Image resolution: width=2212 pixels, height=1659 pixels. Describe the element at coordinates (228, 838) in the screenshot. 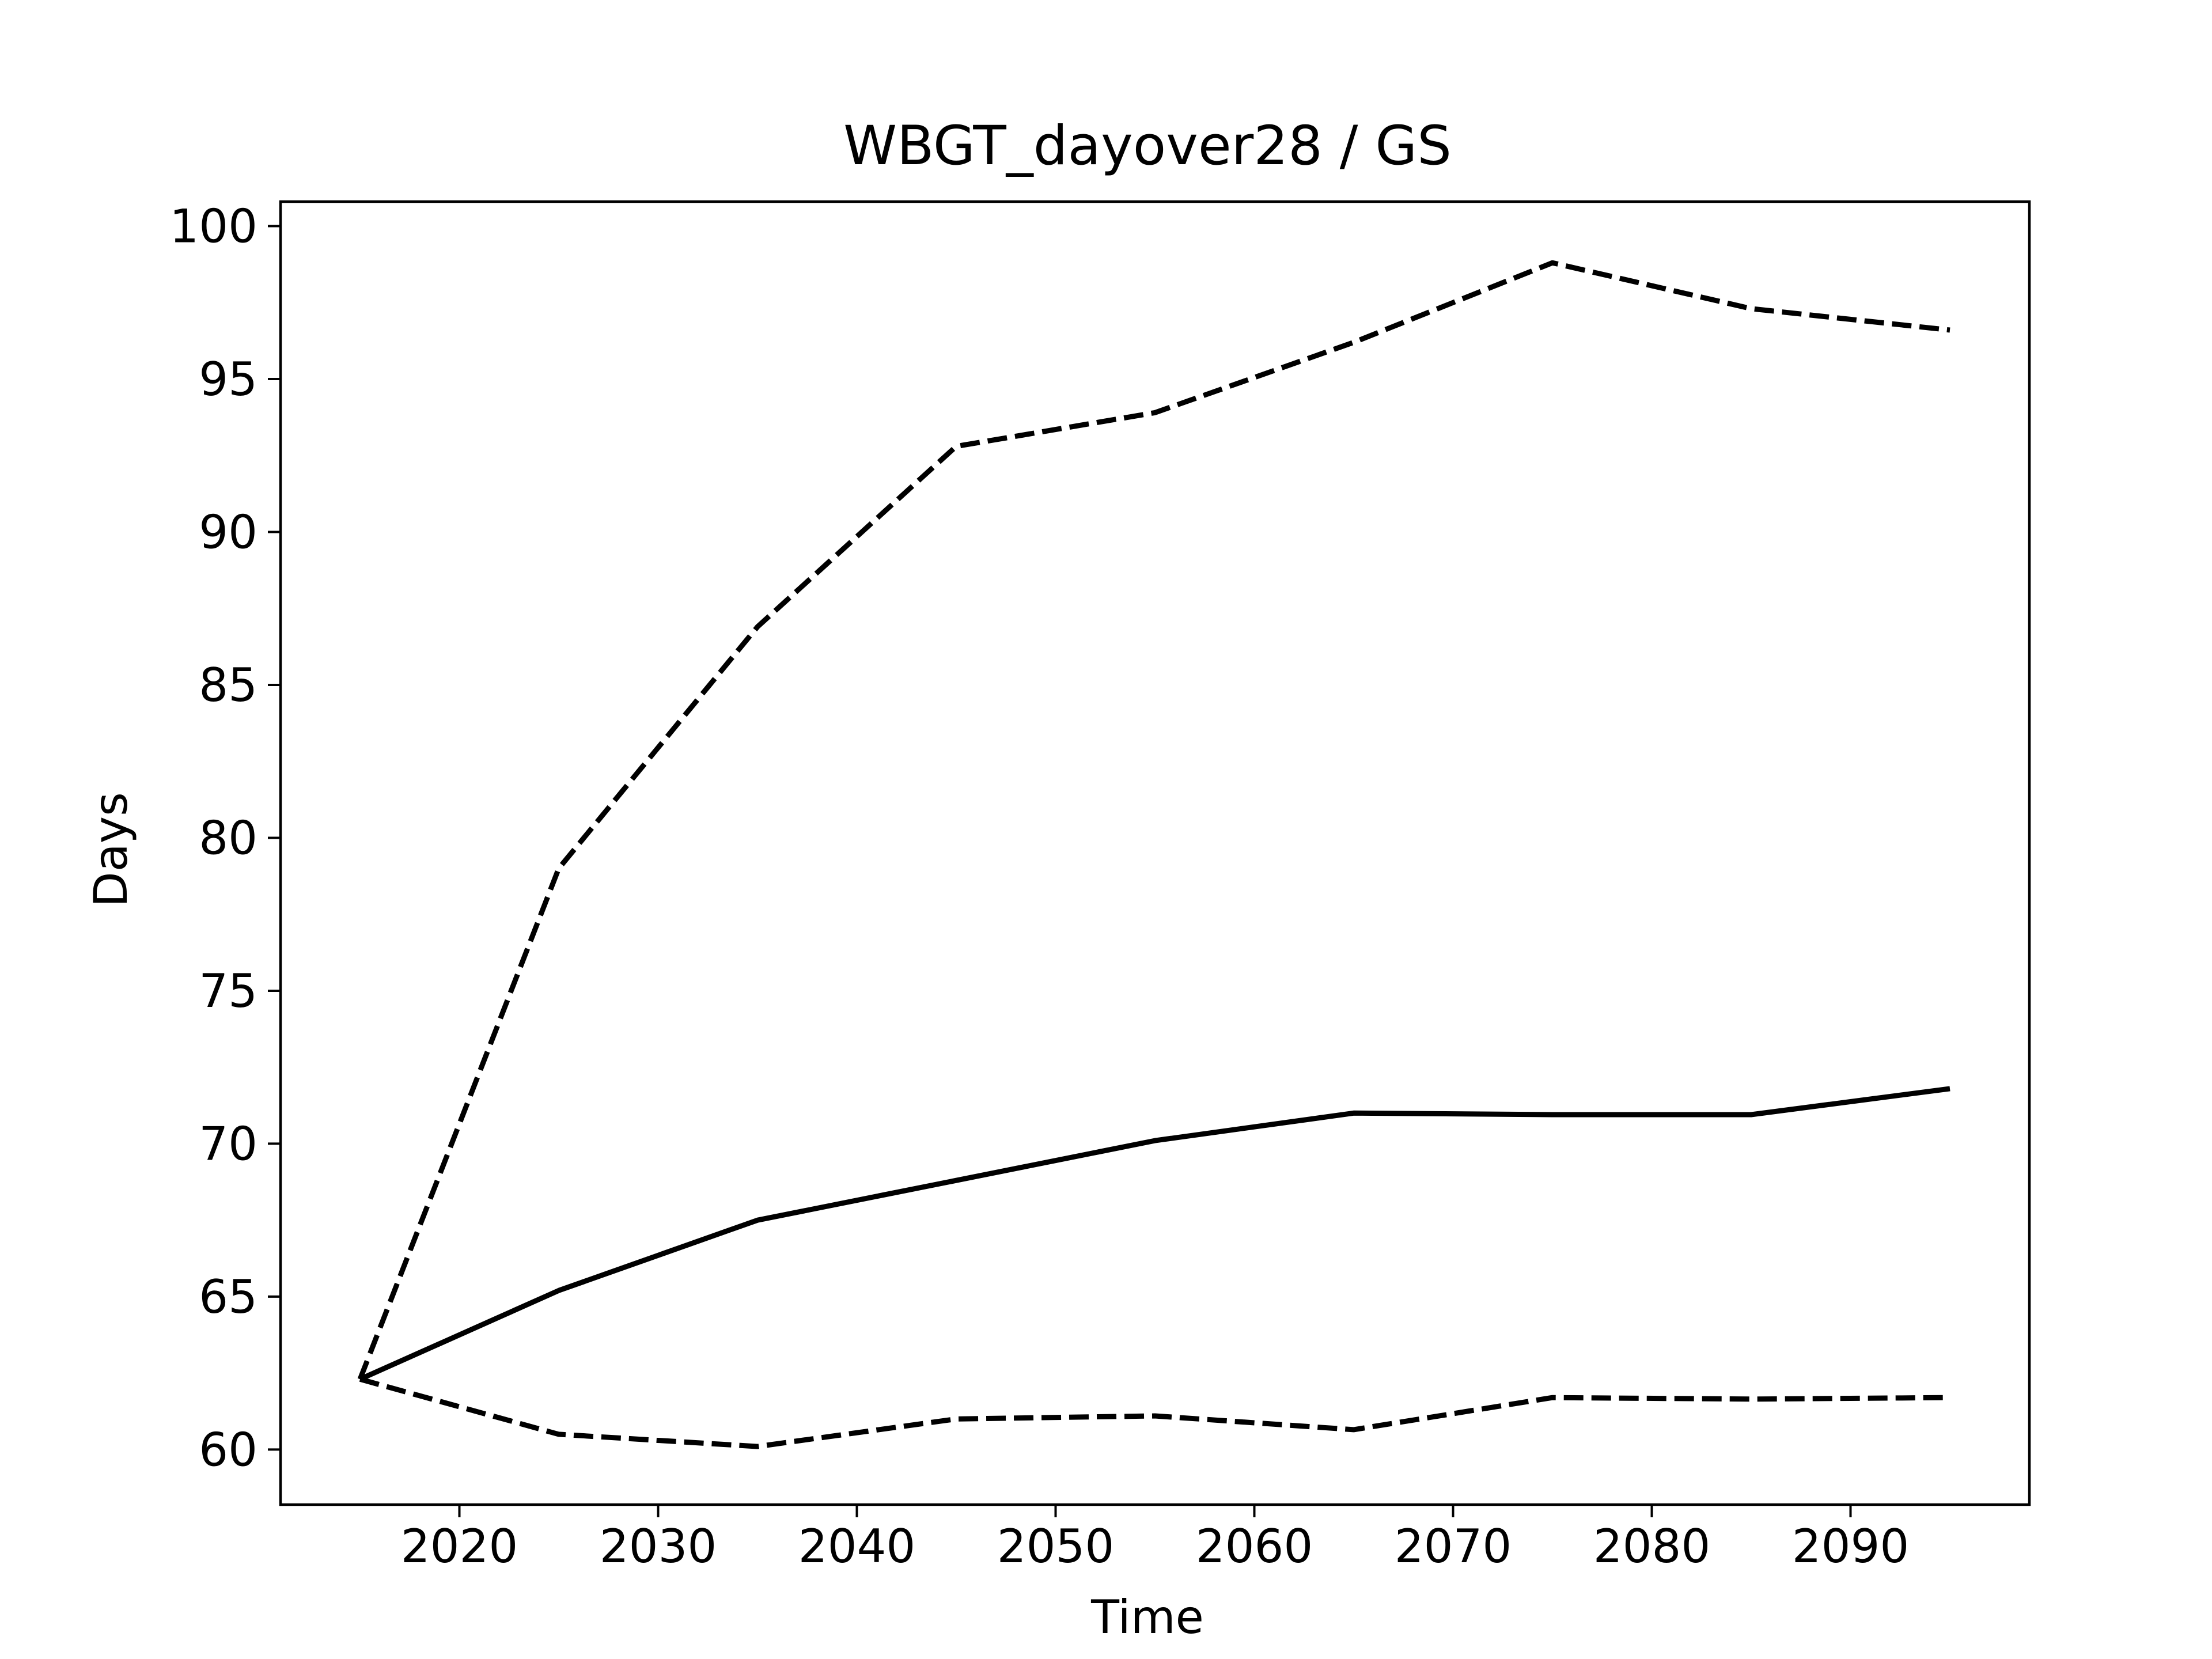

I see `y-tick-label: 80` at that location.